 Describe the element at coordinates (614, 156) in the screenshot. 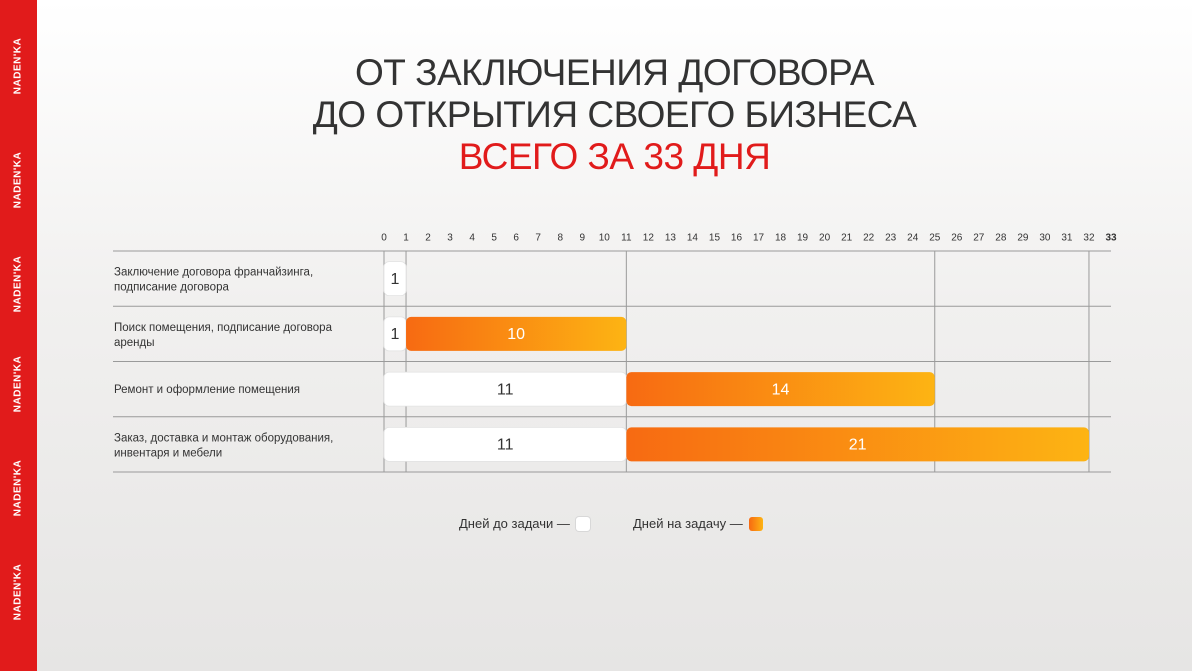

I see `title-accent: ВСЕГО ЗА 33 ДНЯ` at that location.